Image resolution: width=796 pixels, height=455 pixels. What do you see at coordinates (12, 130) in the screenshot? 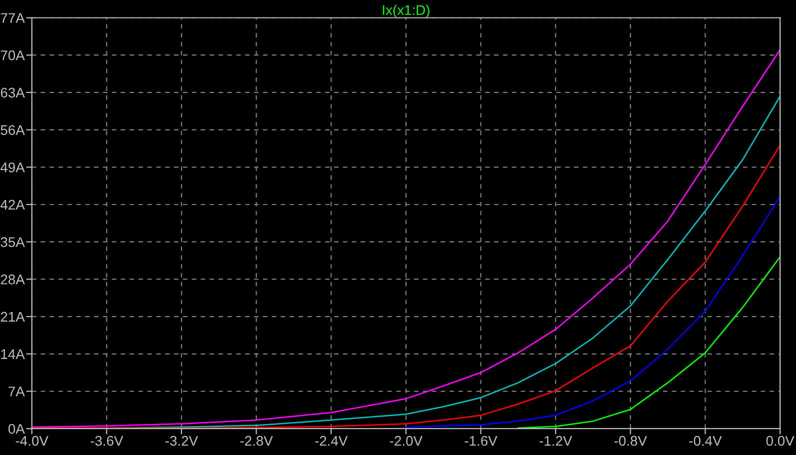
I see `y-tick-label: 56A` at bounding box center [12, 130].